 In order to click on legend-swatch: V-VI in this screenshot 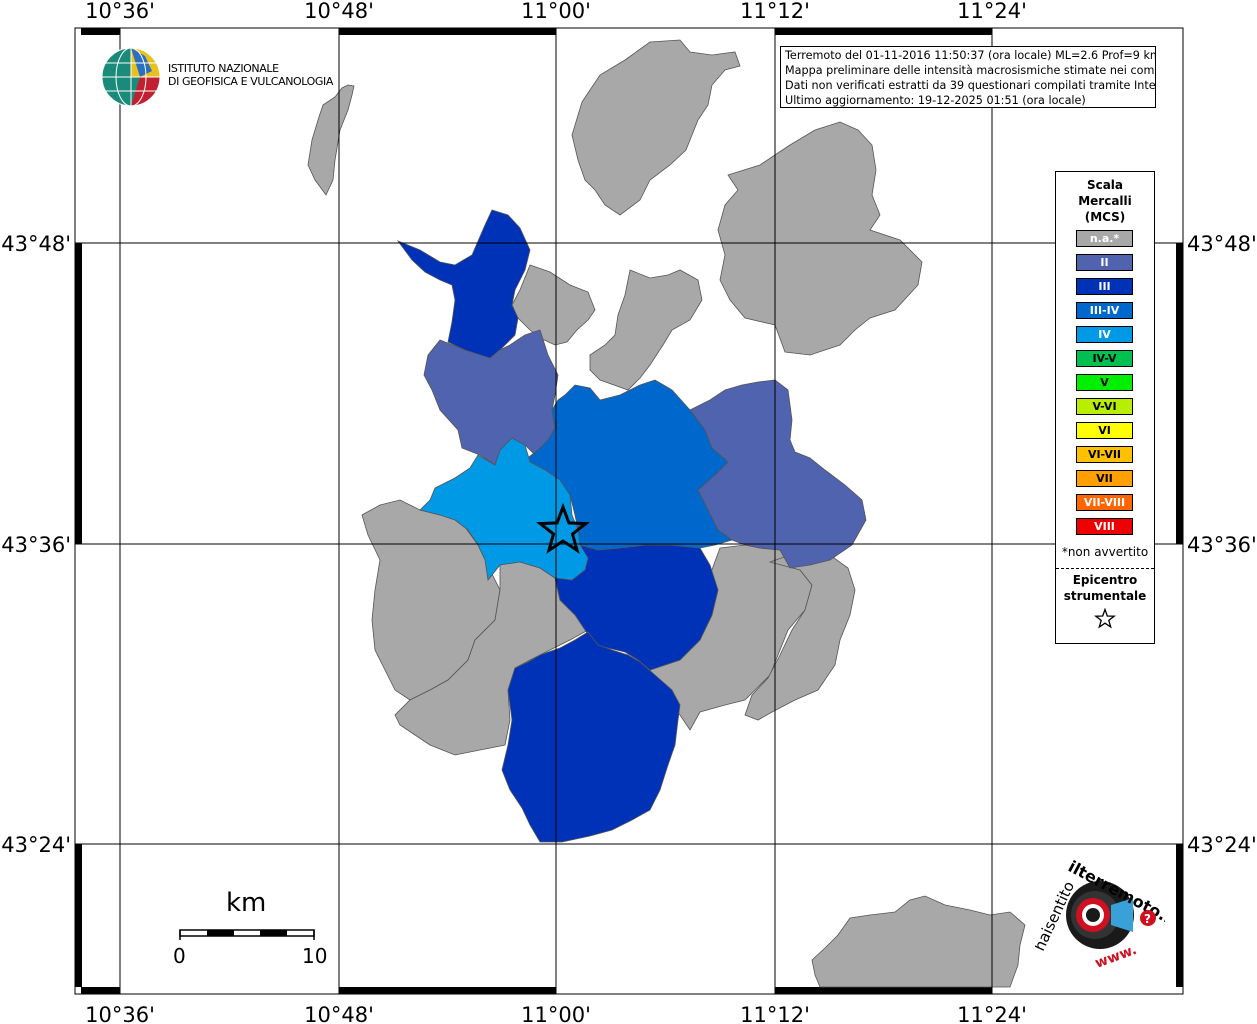, I will do `click(1104, 406)`.